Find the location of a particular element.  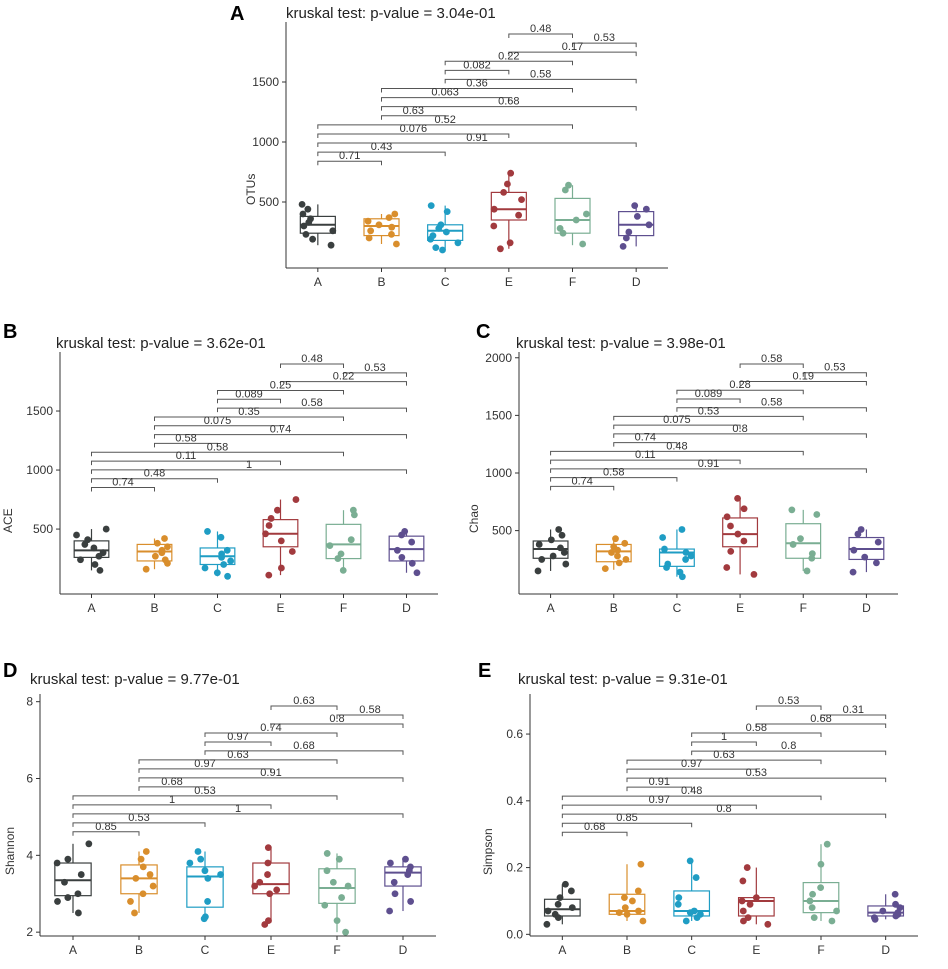

comparison-bracket: 0.53 is located at coordinates (604, 40).